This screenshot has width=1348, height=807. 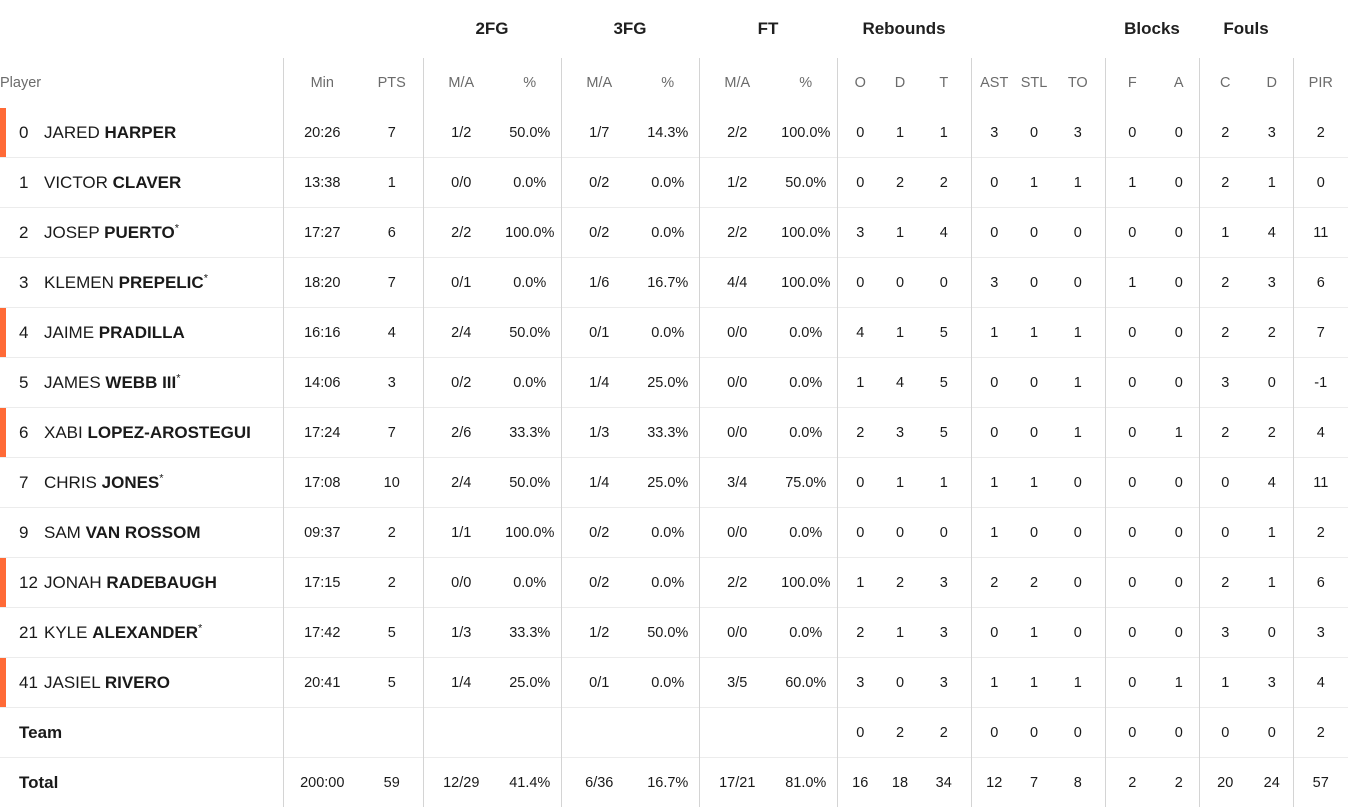 I want to click on group-blocks: Blocks, so click(x=1152, y=29).